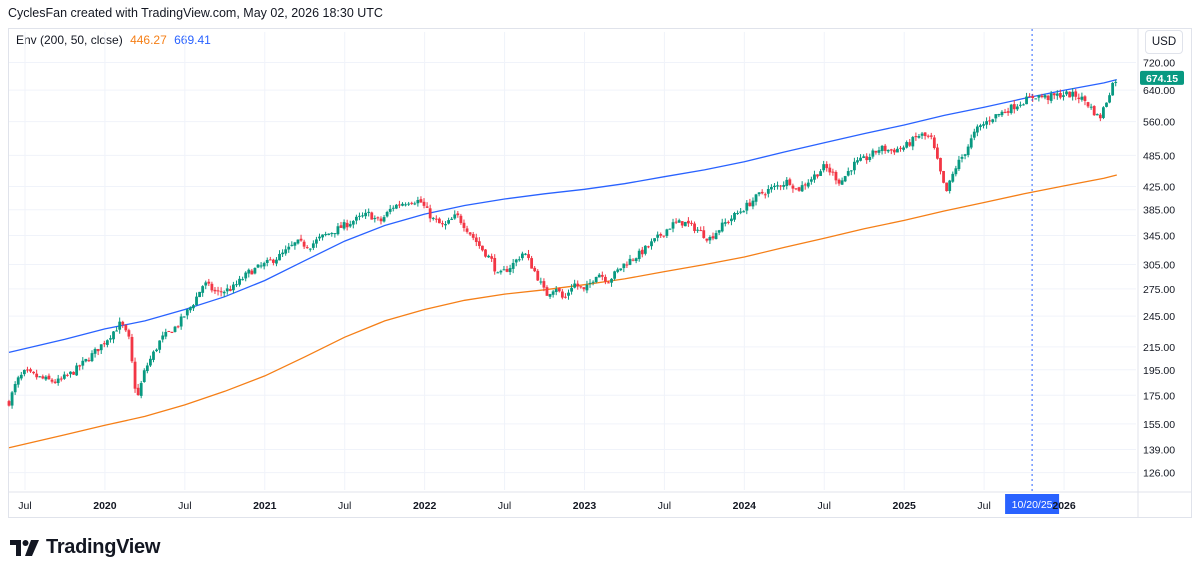  What do you see at coordinates (192, 40) in the screenshot?
I see `indicator-upper-value: 669.41` at bounding box center [192, 40].